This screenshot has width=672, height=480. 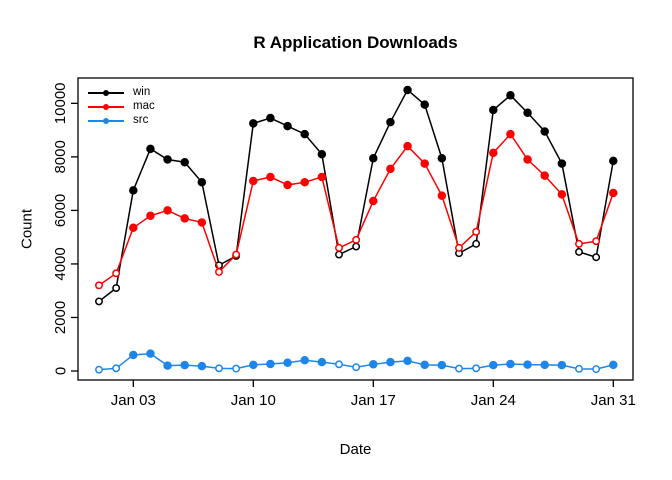 What do you see at coordinates (60, 210) in the screenshot?
I see `y-axis-tick-label: 6000` at bounding box center [60, 210].